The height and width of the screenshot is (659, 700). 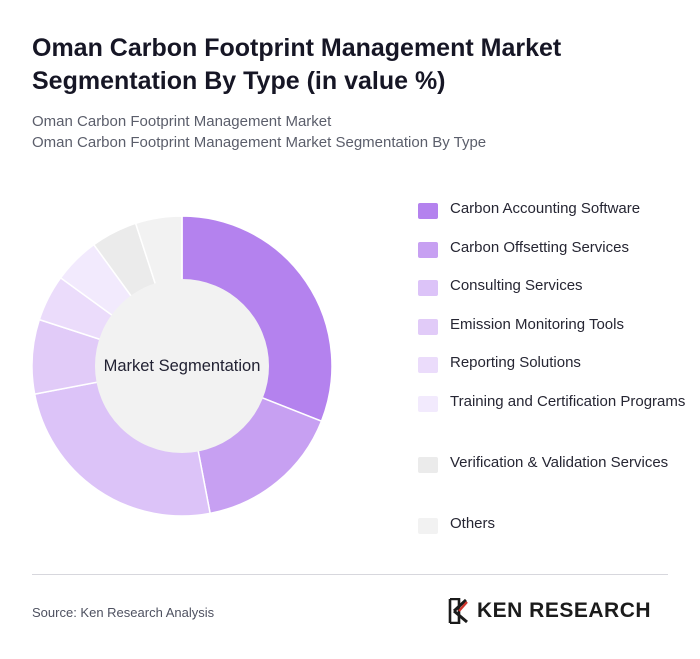 I want to click on donut-center-label: Market Segmentation, so click(x=182, y=366).